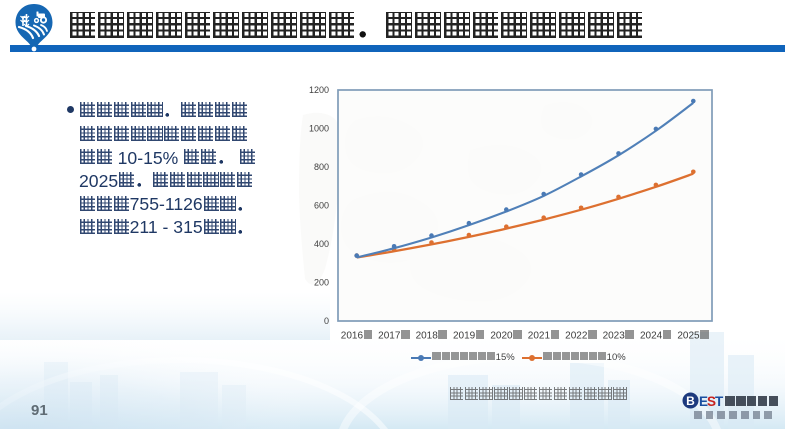 The image size is (785, 429). What do you see at coordinates (319, 90) in the screenshot?
I see `svg-text: 1200` at bounding box center [319, 90].